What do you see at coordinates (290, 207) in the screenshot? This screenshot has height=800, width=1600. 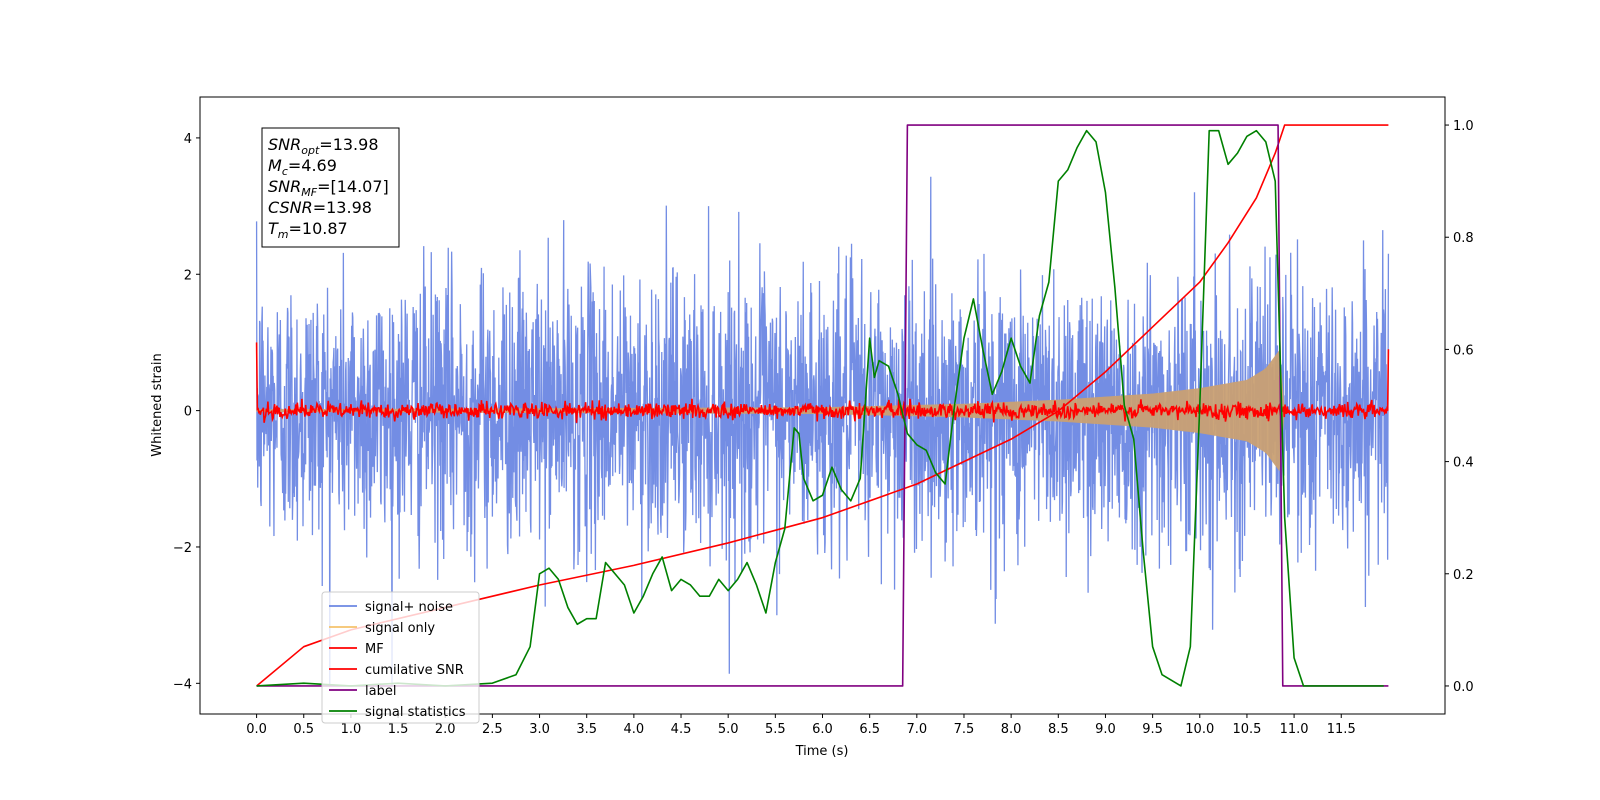 I see `annotation-symbol: CSNR` at bounding box center [290, 207].